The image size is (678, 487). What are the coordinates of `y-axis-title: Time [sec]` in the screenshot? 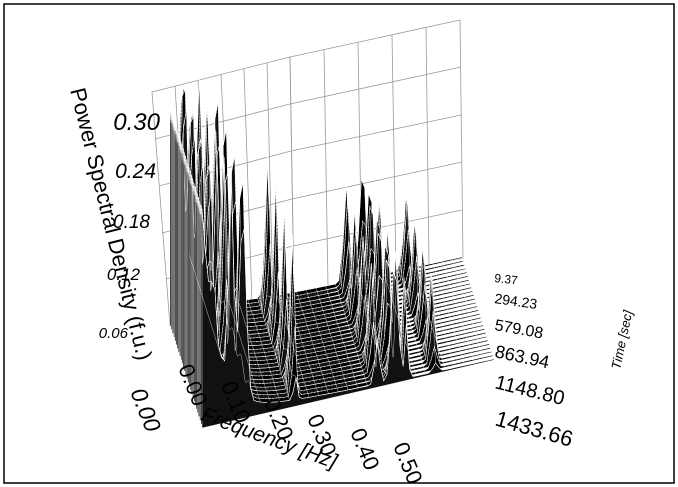 It's located at (621, 340).